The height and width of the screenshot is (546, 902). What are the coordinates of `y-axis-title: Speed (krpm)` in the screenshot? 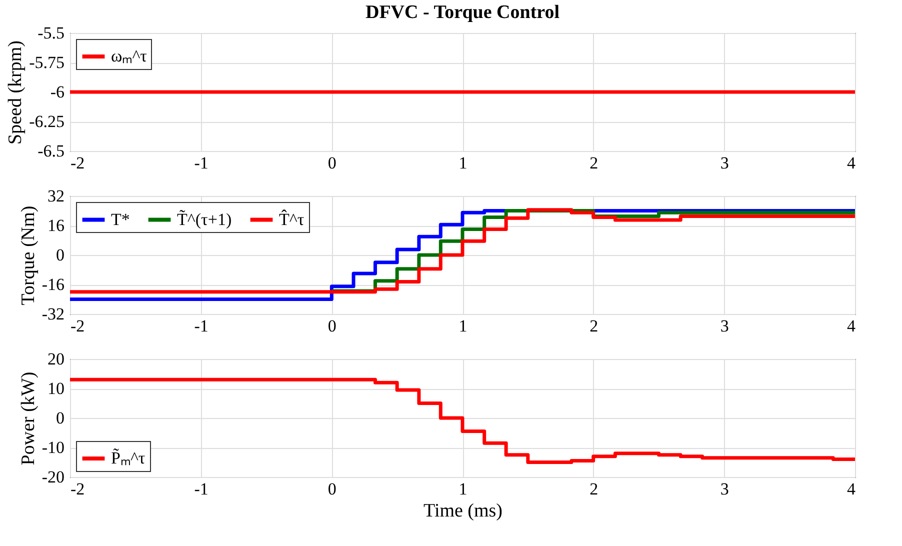 It's located at (15, 92).